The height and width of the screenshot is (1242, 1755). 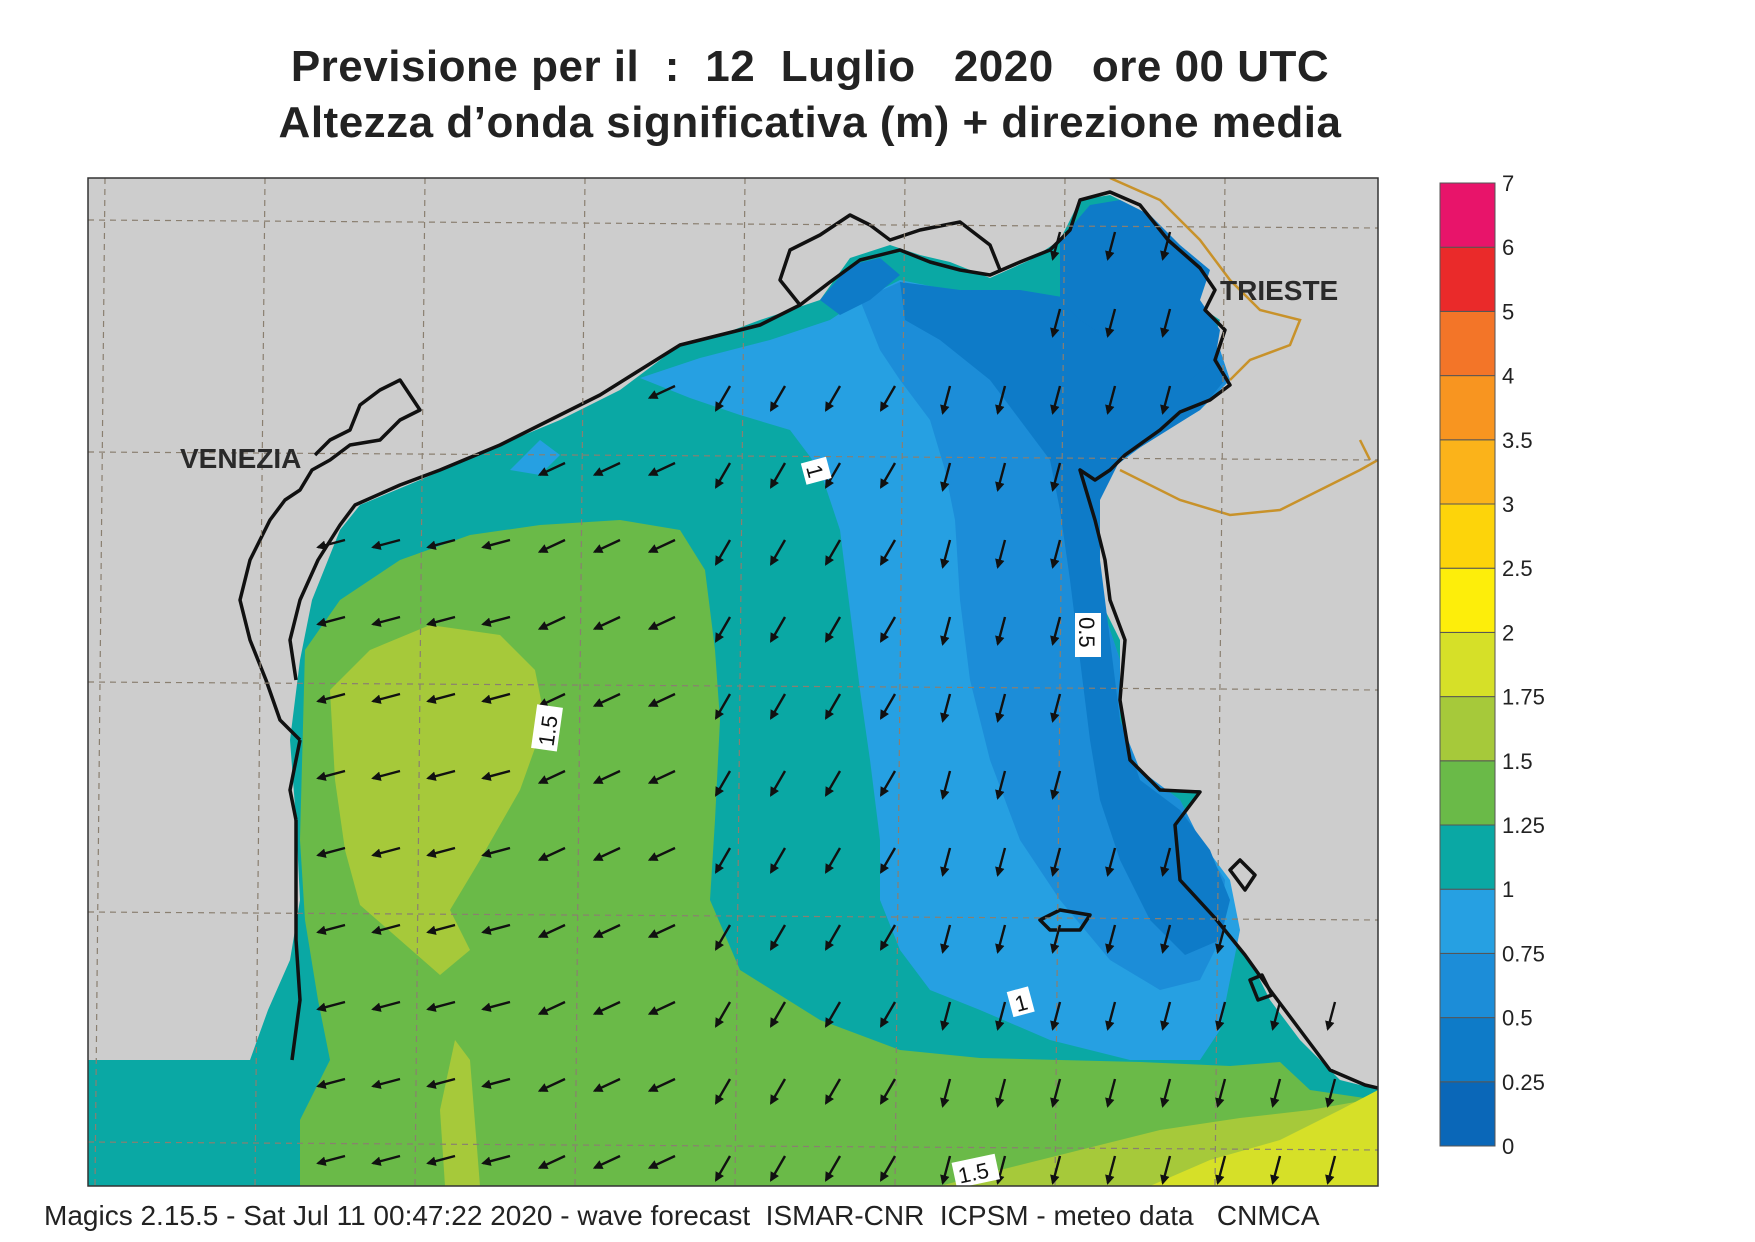 I want to click on legend-tick-label: 0.5, so click(x=1517, y=1018).